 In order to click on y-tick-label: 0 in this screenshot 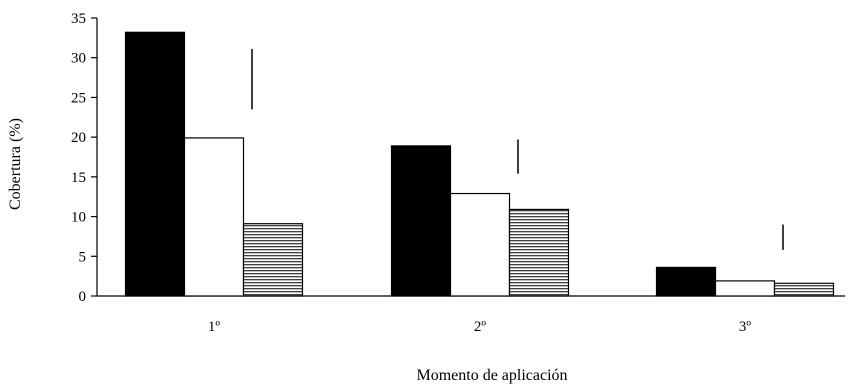, I will do `click(83, 297)`.